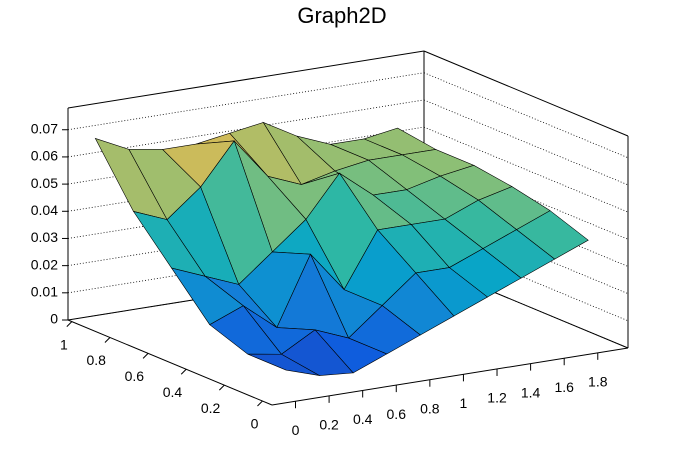 This screenshot has width=696, height=472. What do you see at coordinates (64, 344) in the screenshot?
I see `y-tick-label: 1` at bounding box center [64, 344].